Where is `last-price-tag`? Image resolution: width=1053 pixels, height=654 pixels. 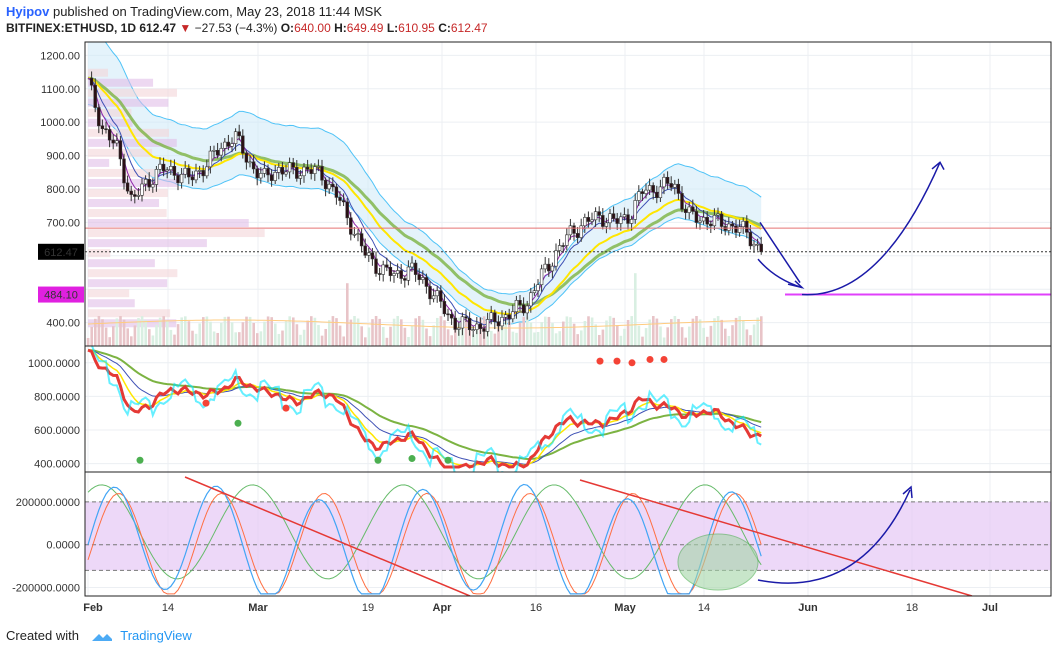
last-price-tag is located at coordinates (61, 251).